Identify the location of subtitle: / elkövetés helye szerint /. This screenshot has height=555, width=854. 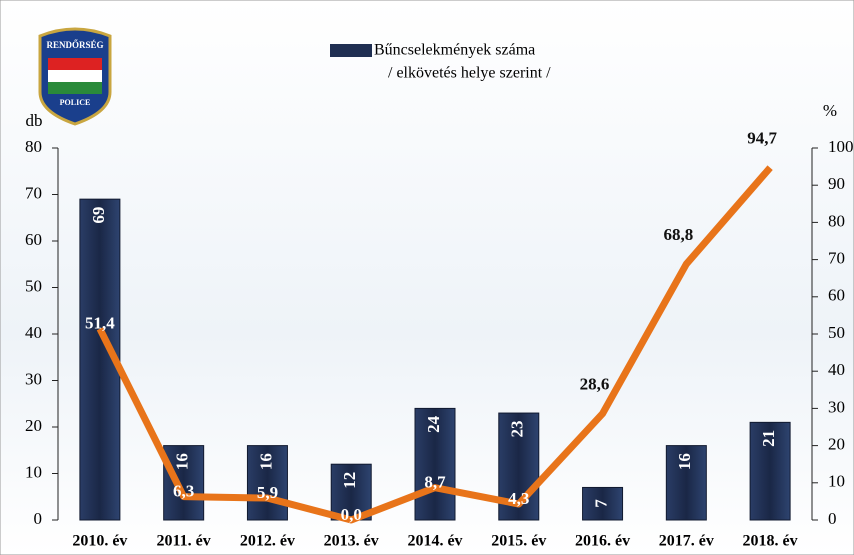
(469, 73).